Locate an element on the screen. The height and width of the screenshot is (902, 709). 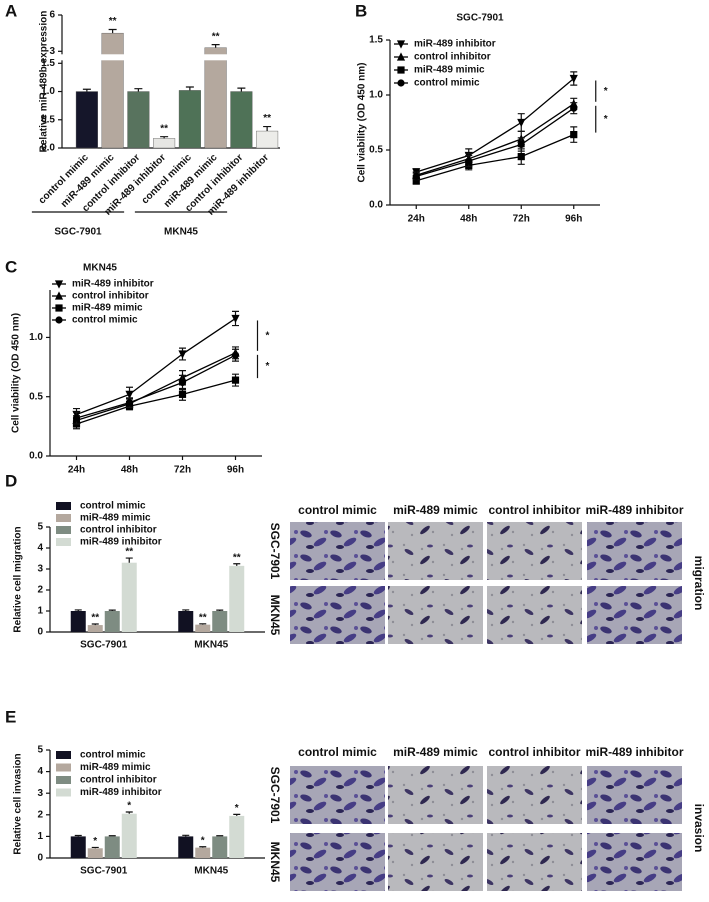
y-axis-label: Relative cell migration is located at coordinates (18, 579).